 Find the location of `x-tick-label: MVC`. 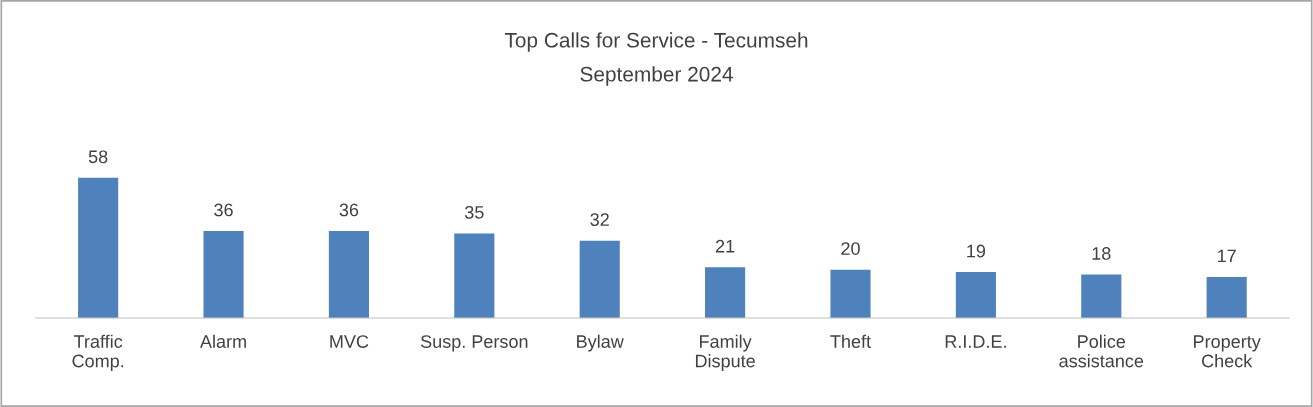

x-tick-label: MVC is located at coordinates (349, 341).